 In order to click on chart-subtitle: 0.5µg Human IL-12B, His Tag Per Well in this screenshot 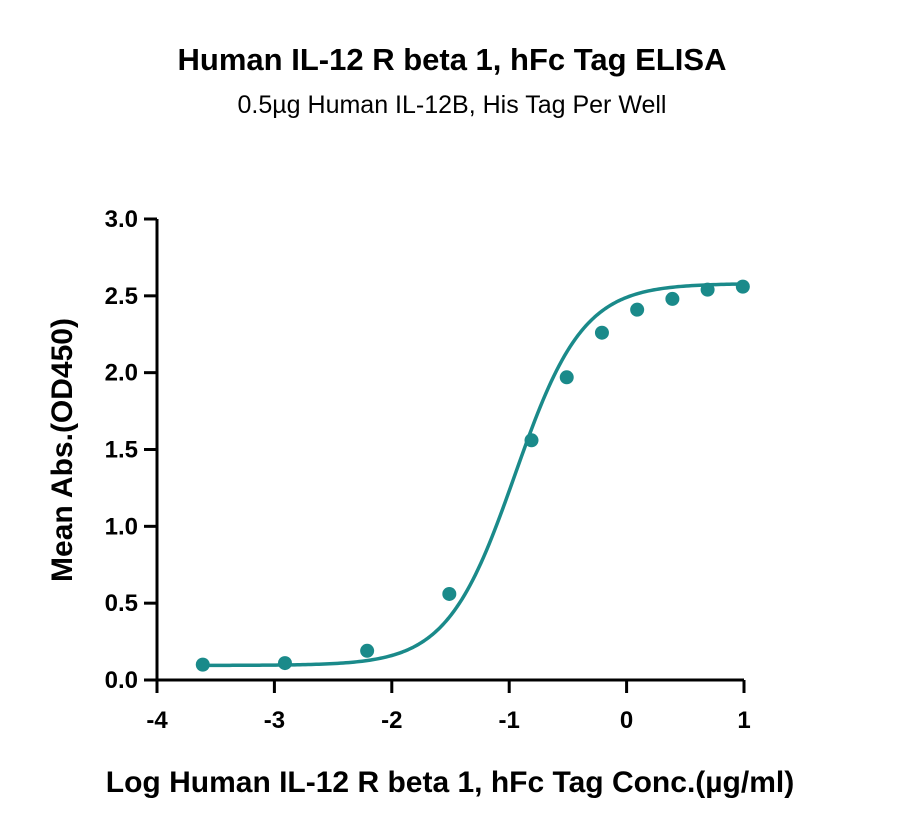, I will do `click(452, 105)`.